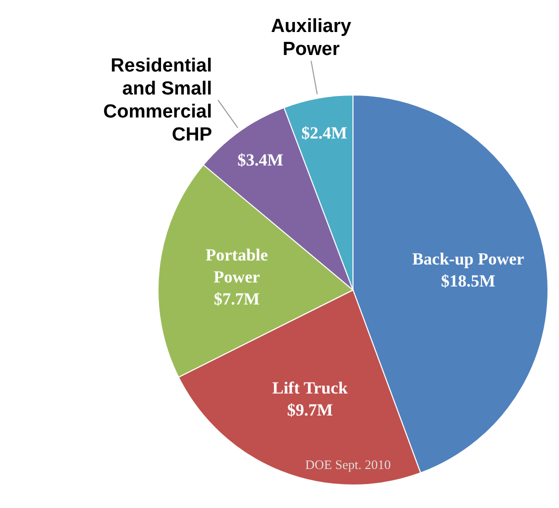 The image size is (559, 508). Describe the element at coordinates (237, 298) in the screenshot. I see `data-label: $7.7M` at that location.